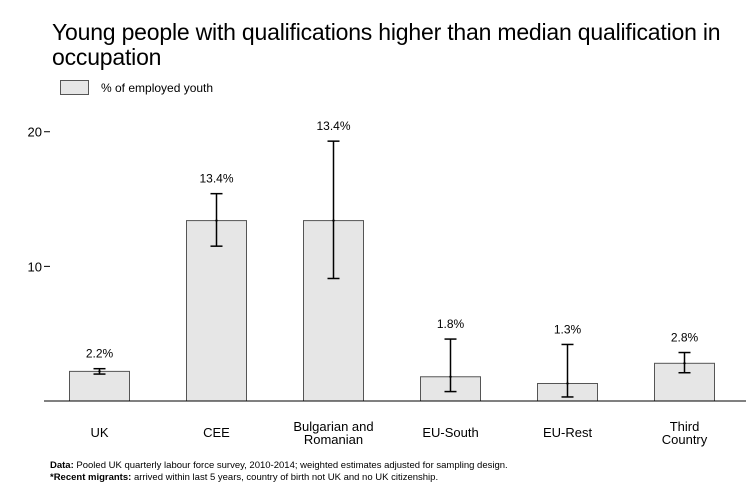 The height and width of the screenshot is (503, 754). Describe the element at coordinates (100, 354) in the screenshot. I see `value-label-0: 2.2%` at that location.